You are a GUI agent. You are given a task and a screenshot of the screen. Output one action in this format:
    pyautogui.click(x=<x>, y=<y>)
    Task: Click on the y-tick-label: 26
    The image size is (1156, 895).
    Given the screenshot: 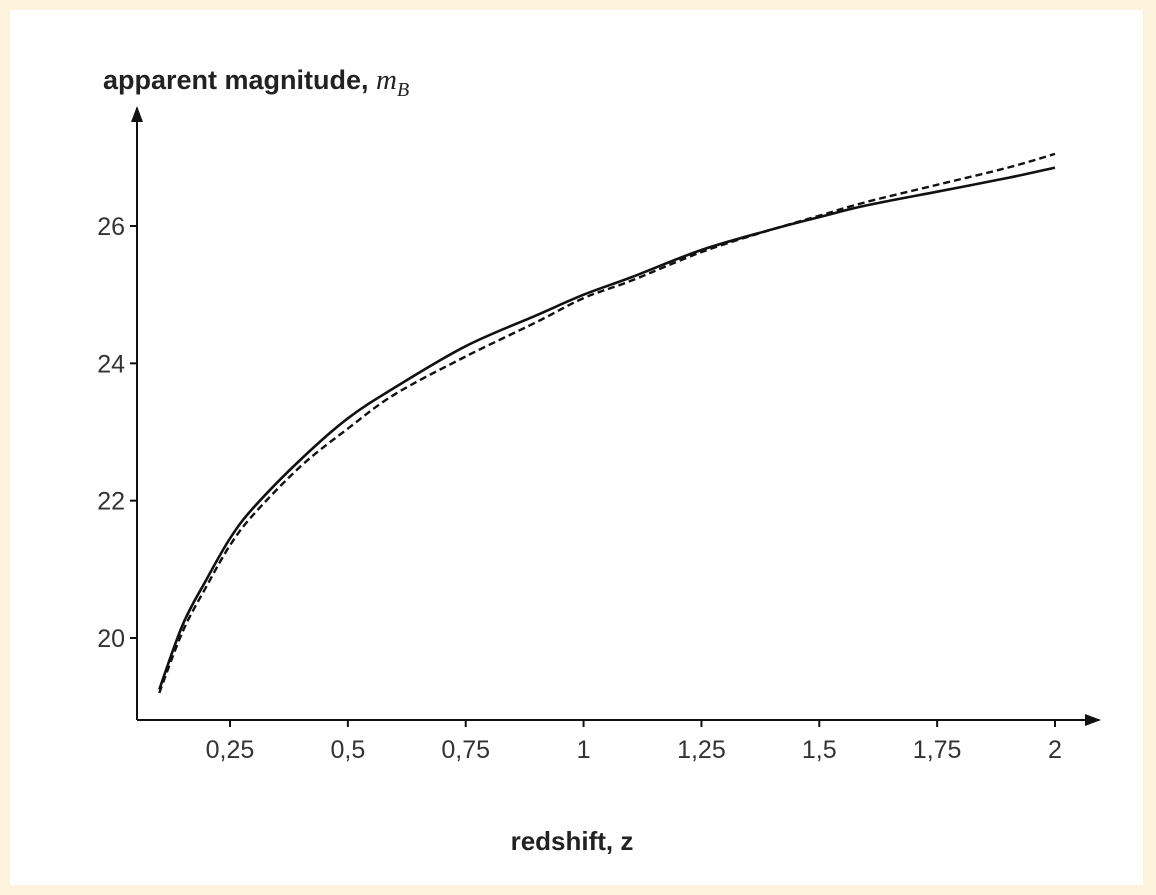 What is the action you would take?
    pyautogui.click(x=111, y=227)
    